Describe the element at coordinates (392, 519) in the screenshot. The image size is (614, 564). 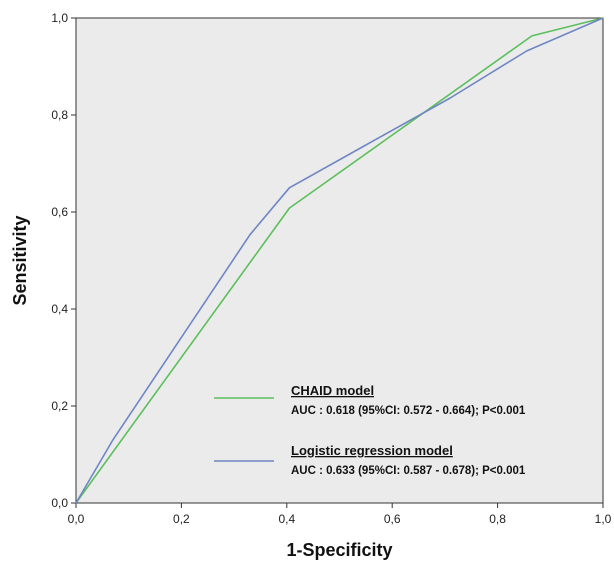
I see `x-tick-label: 0,6` at that location.